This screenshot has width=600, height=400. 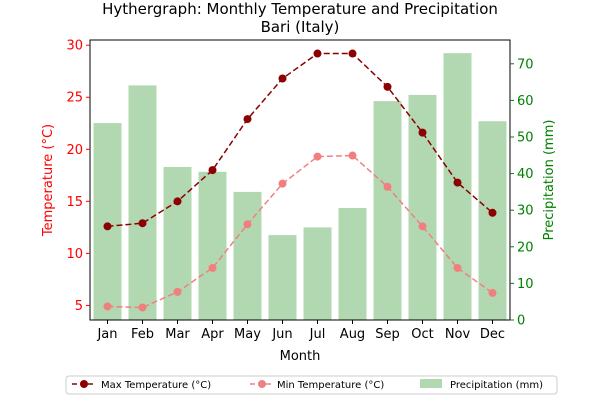 I want to click on min-temp-point-may, so click(x=247, y=224).